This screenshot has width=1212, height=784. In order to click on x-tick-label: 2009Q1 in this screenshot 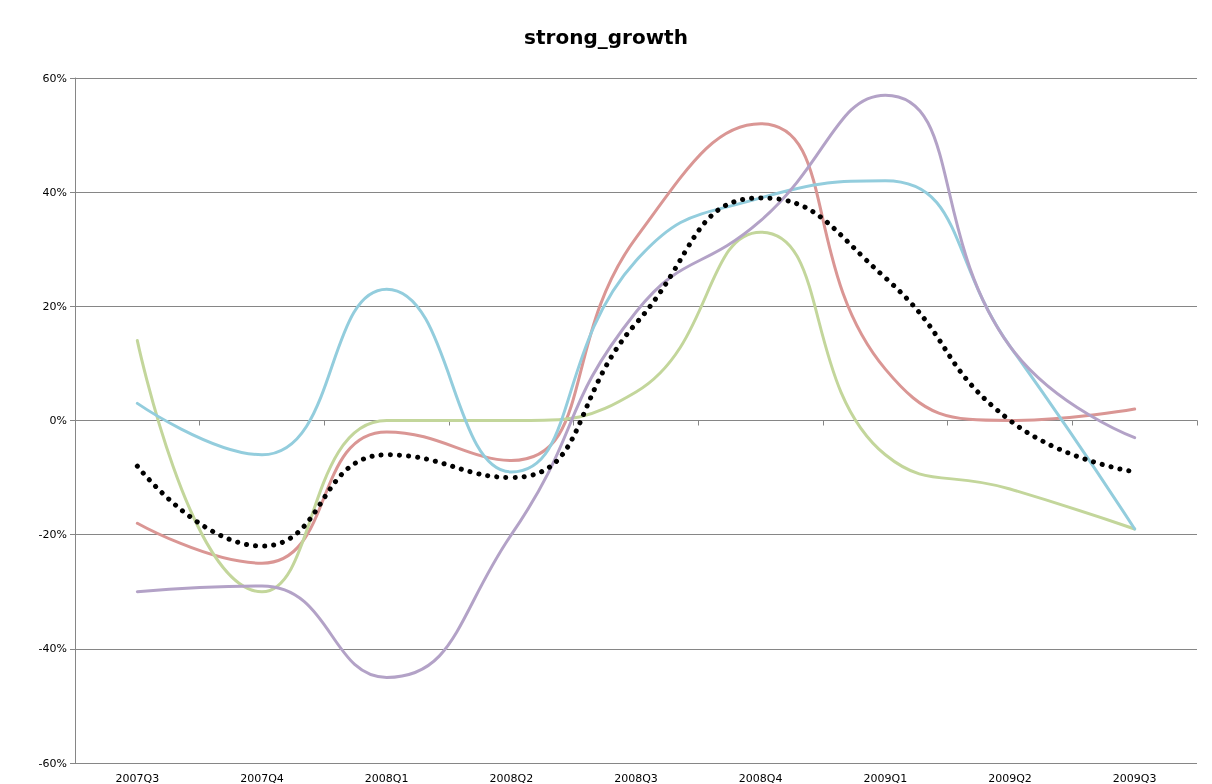, I will do `click(885, 778)`.